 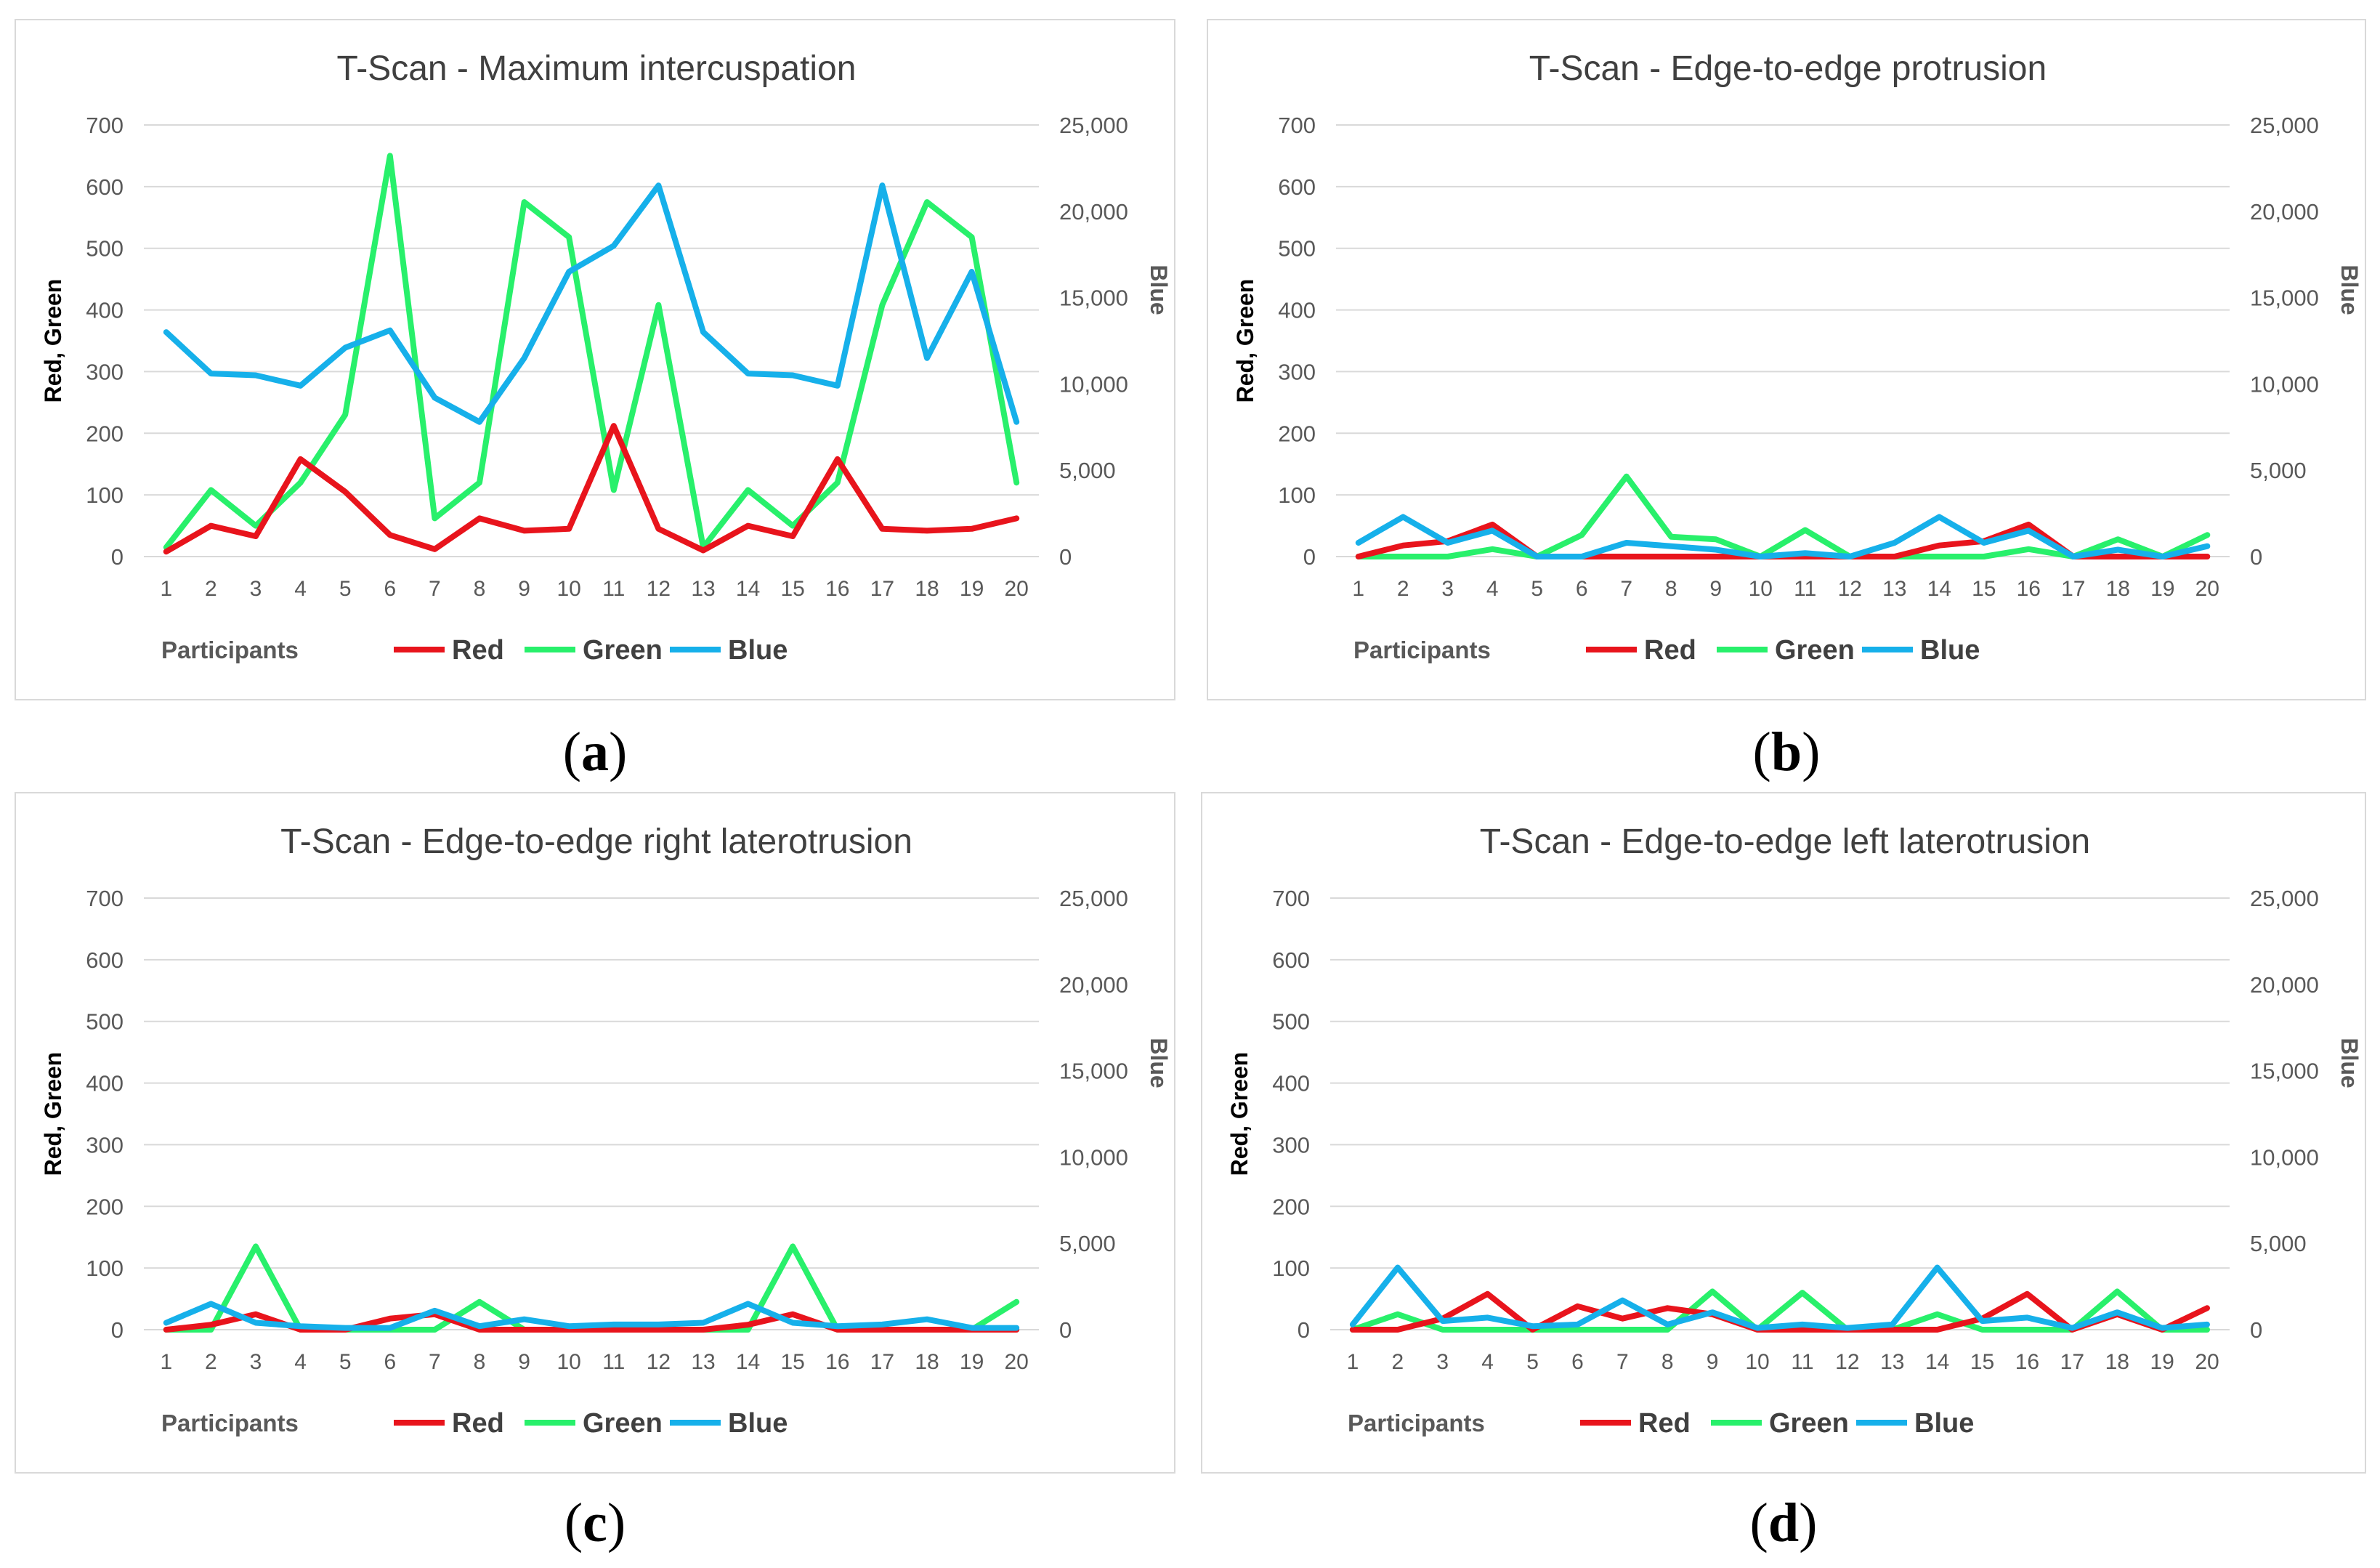 I want to click on y2-tick-label: 0, so click(x=2256, y=1330).